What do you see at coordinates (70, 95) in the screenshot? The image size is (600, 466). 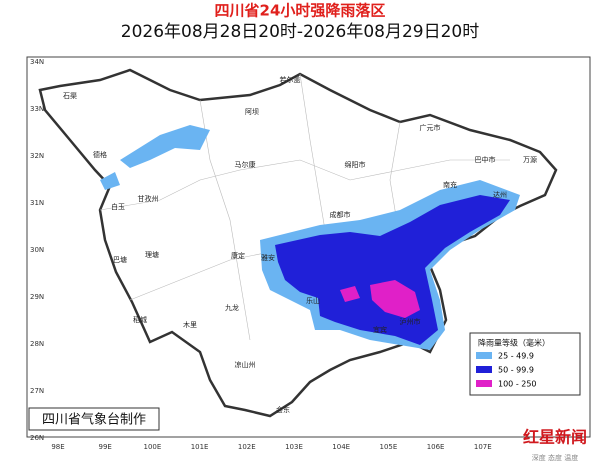 I see `place-label: 石渠` at bounding box center [70, 95].